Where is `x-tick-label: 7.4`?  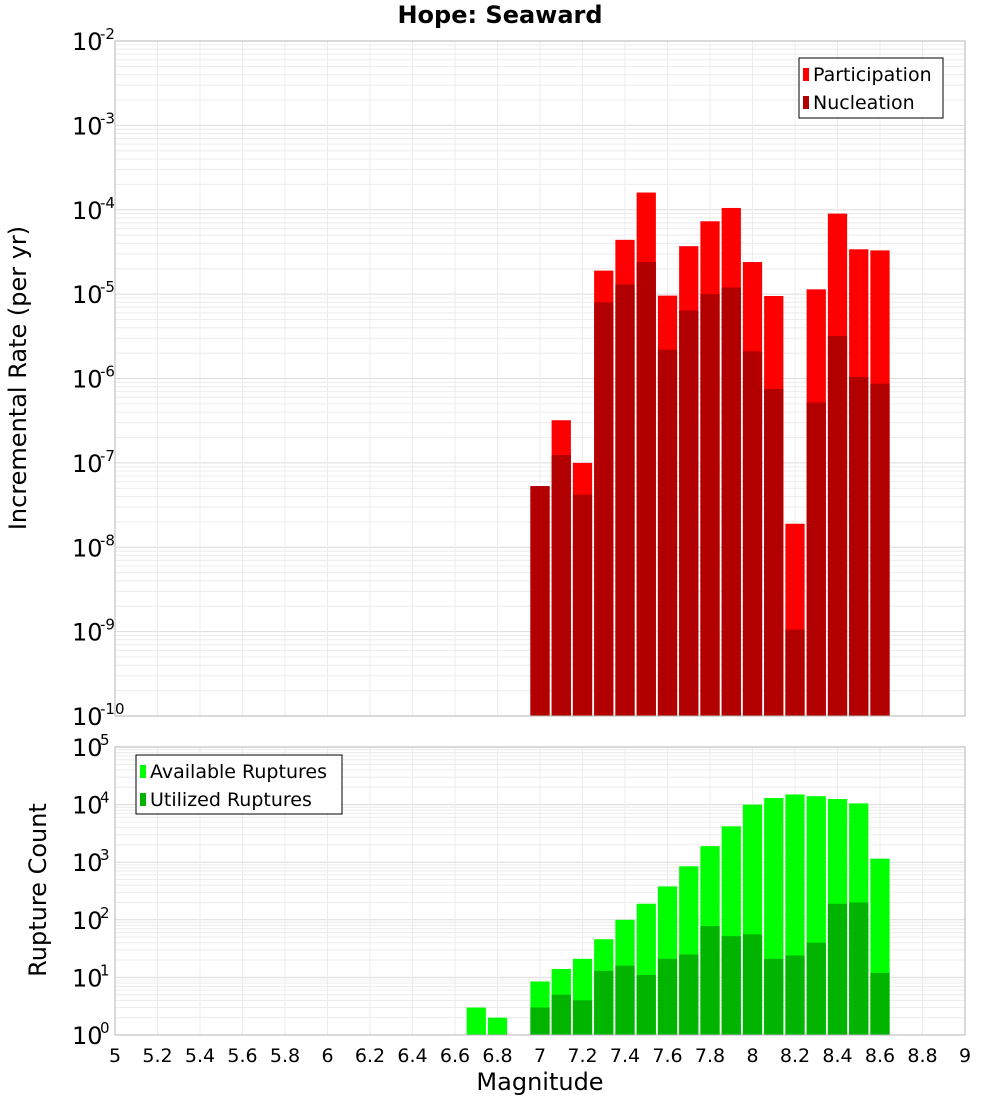 x-tick-label: 7.4 is located at coordinates (625, 1056).